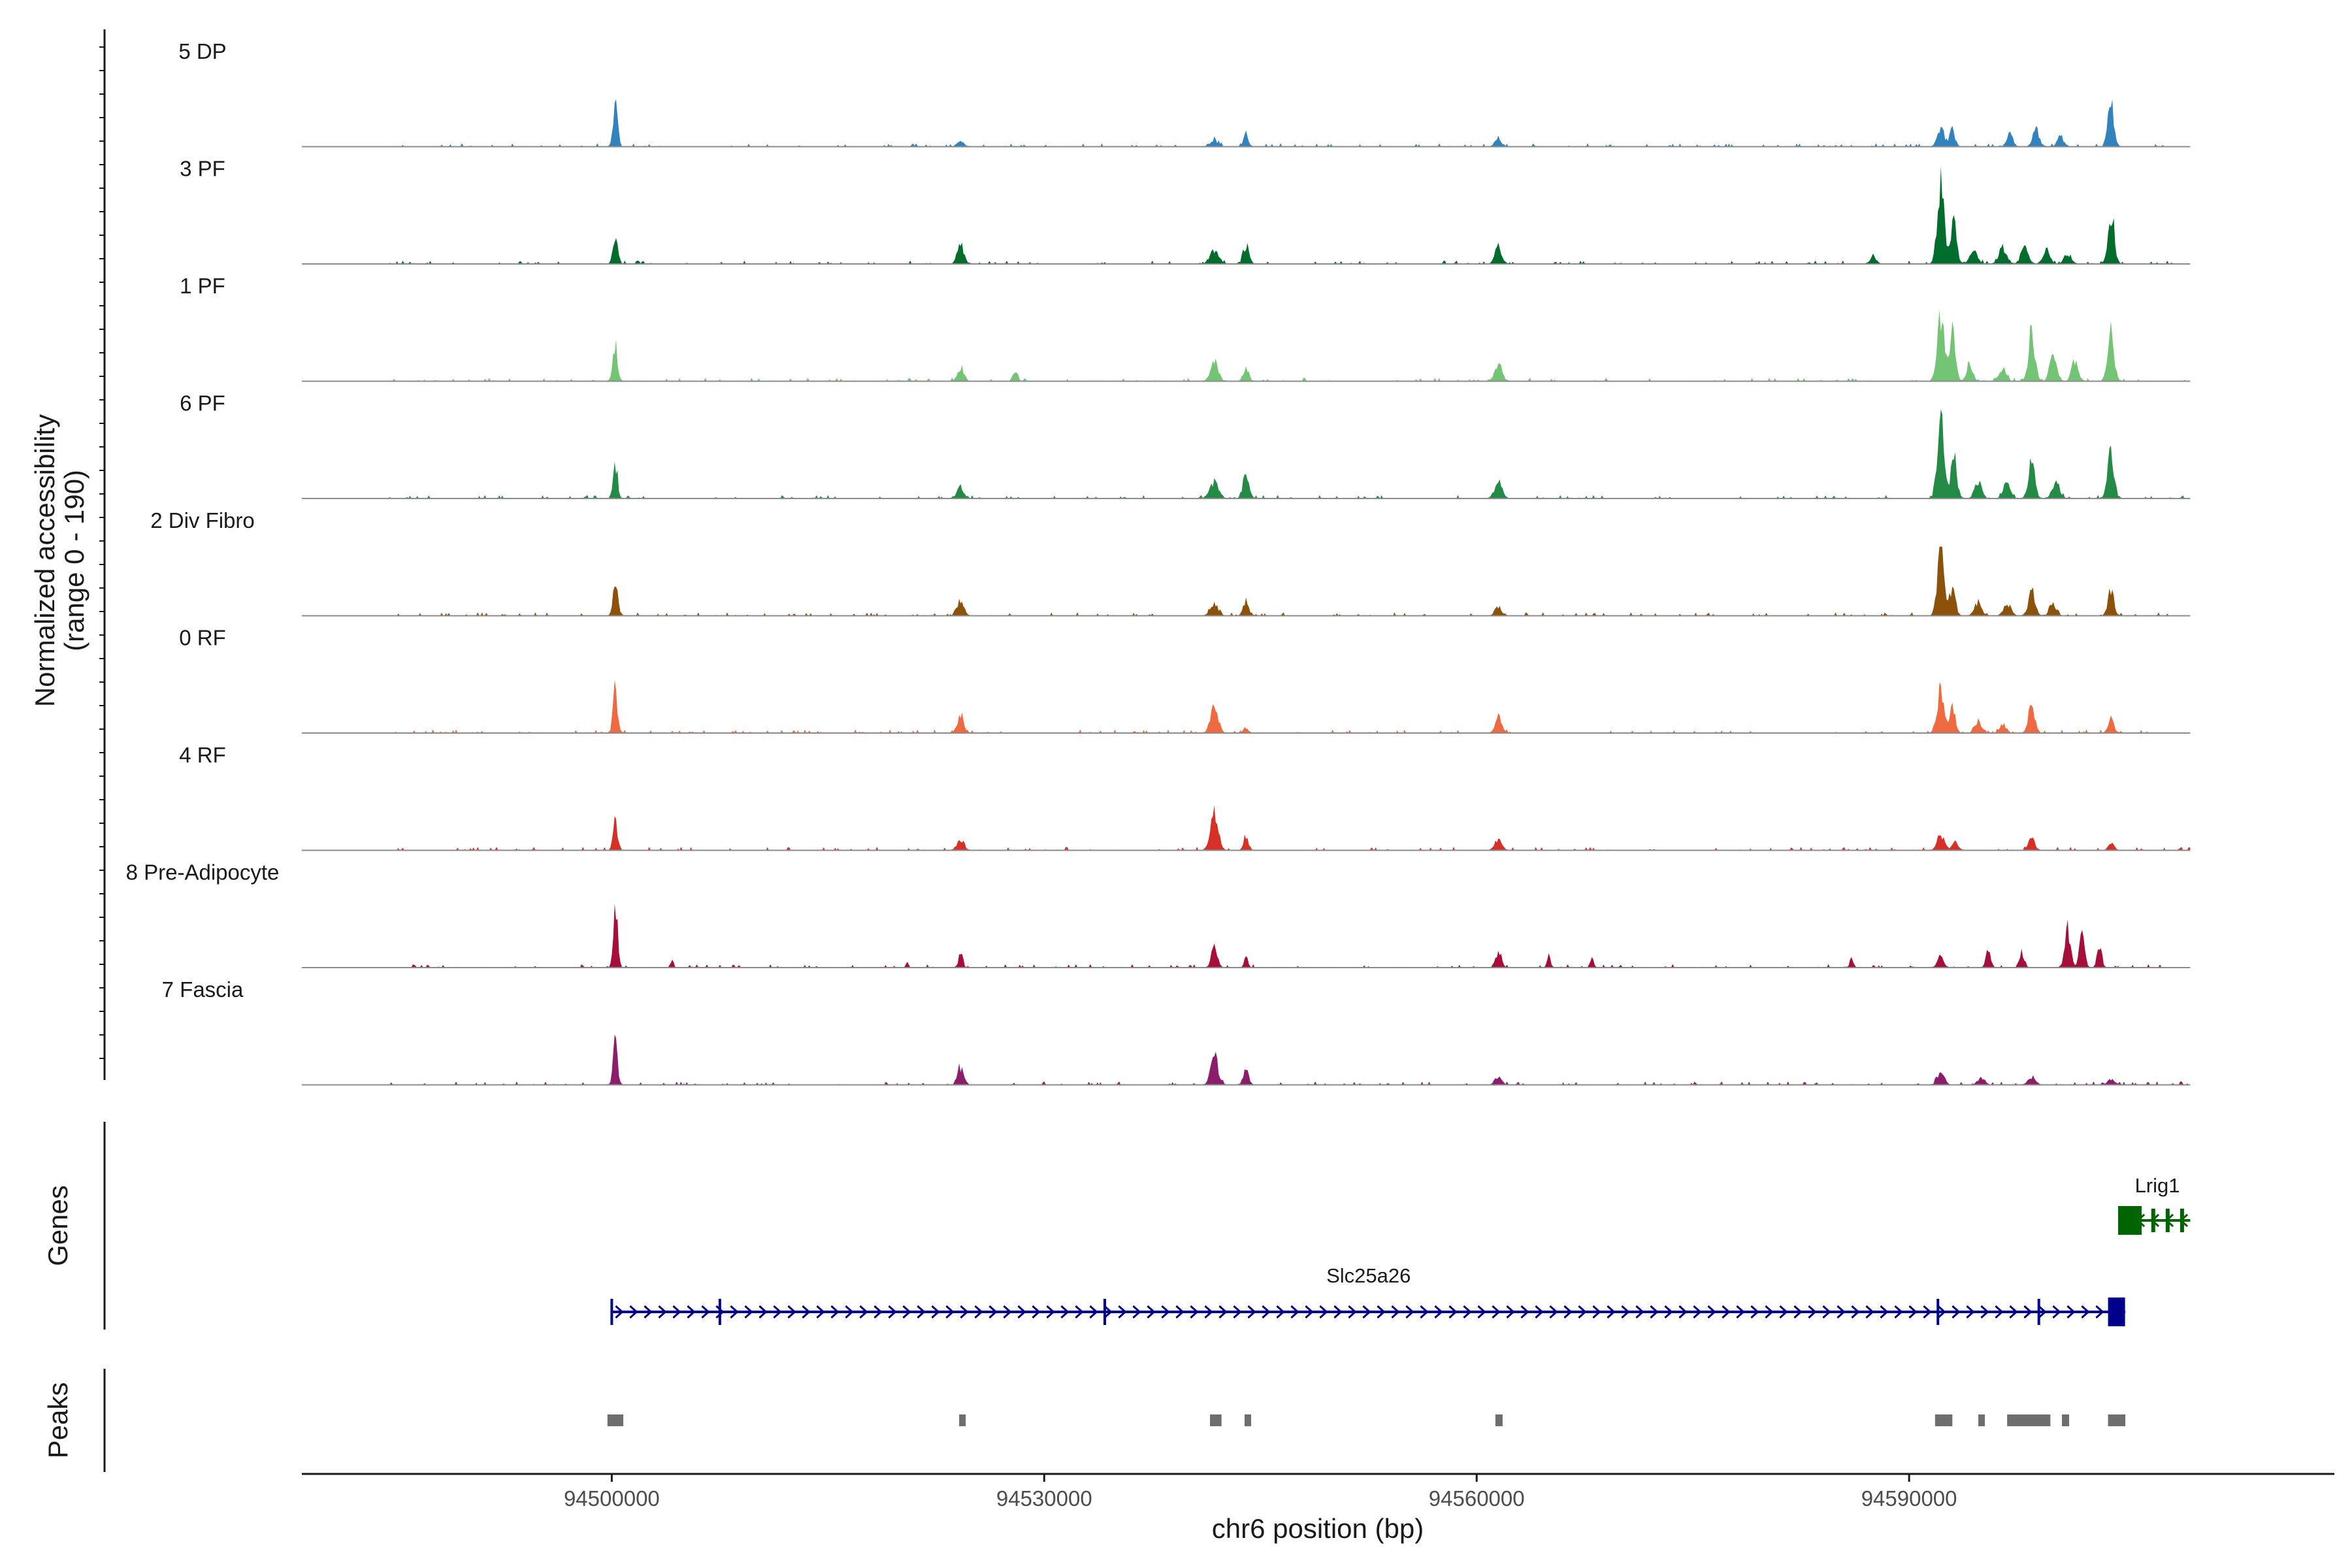  Describe the element at coordinates (57, 1420) in the screenshot. I see `peaks-panel-title: Peaks` at that location.